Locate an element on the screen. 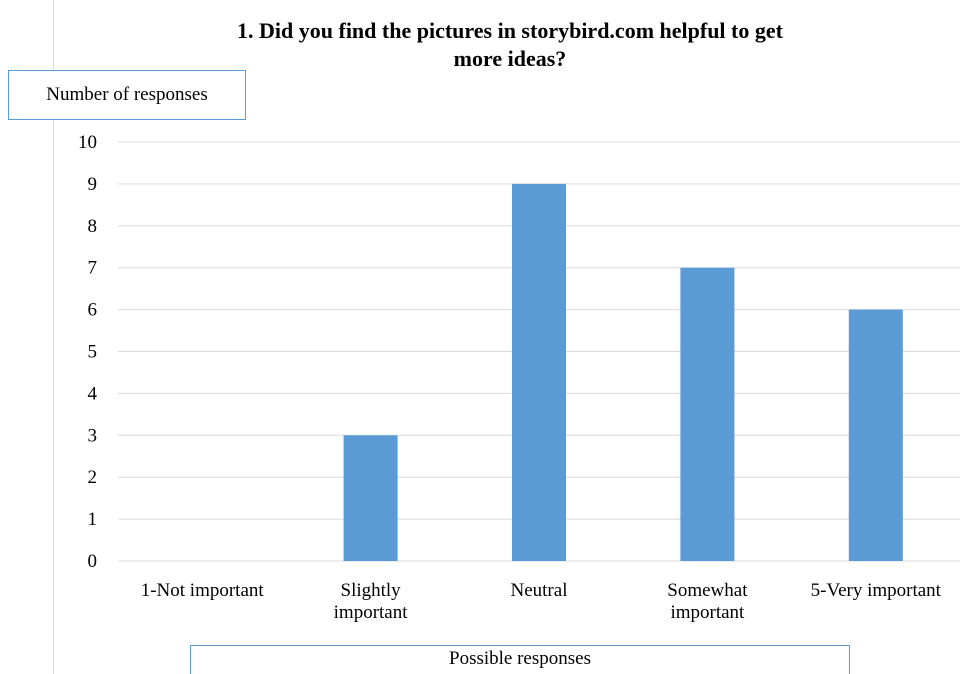 The width and height of the screenshot is (975, 674). y-tick-label: 6 is located at coordinates (93, 310).